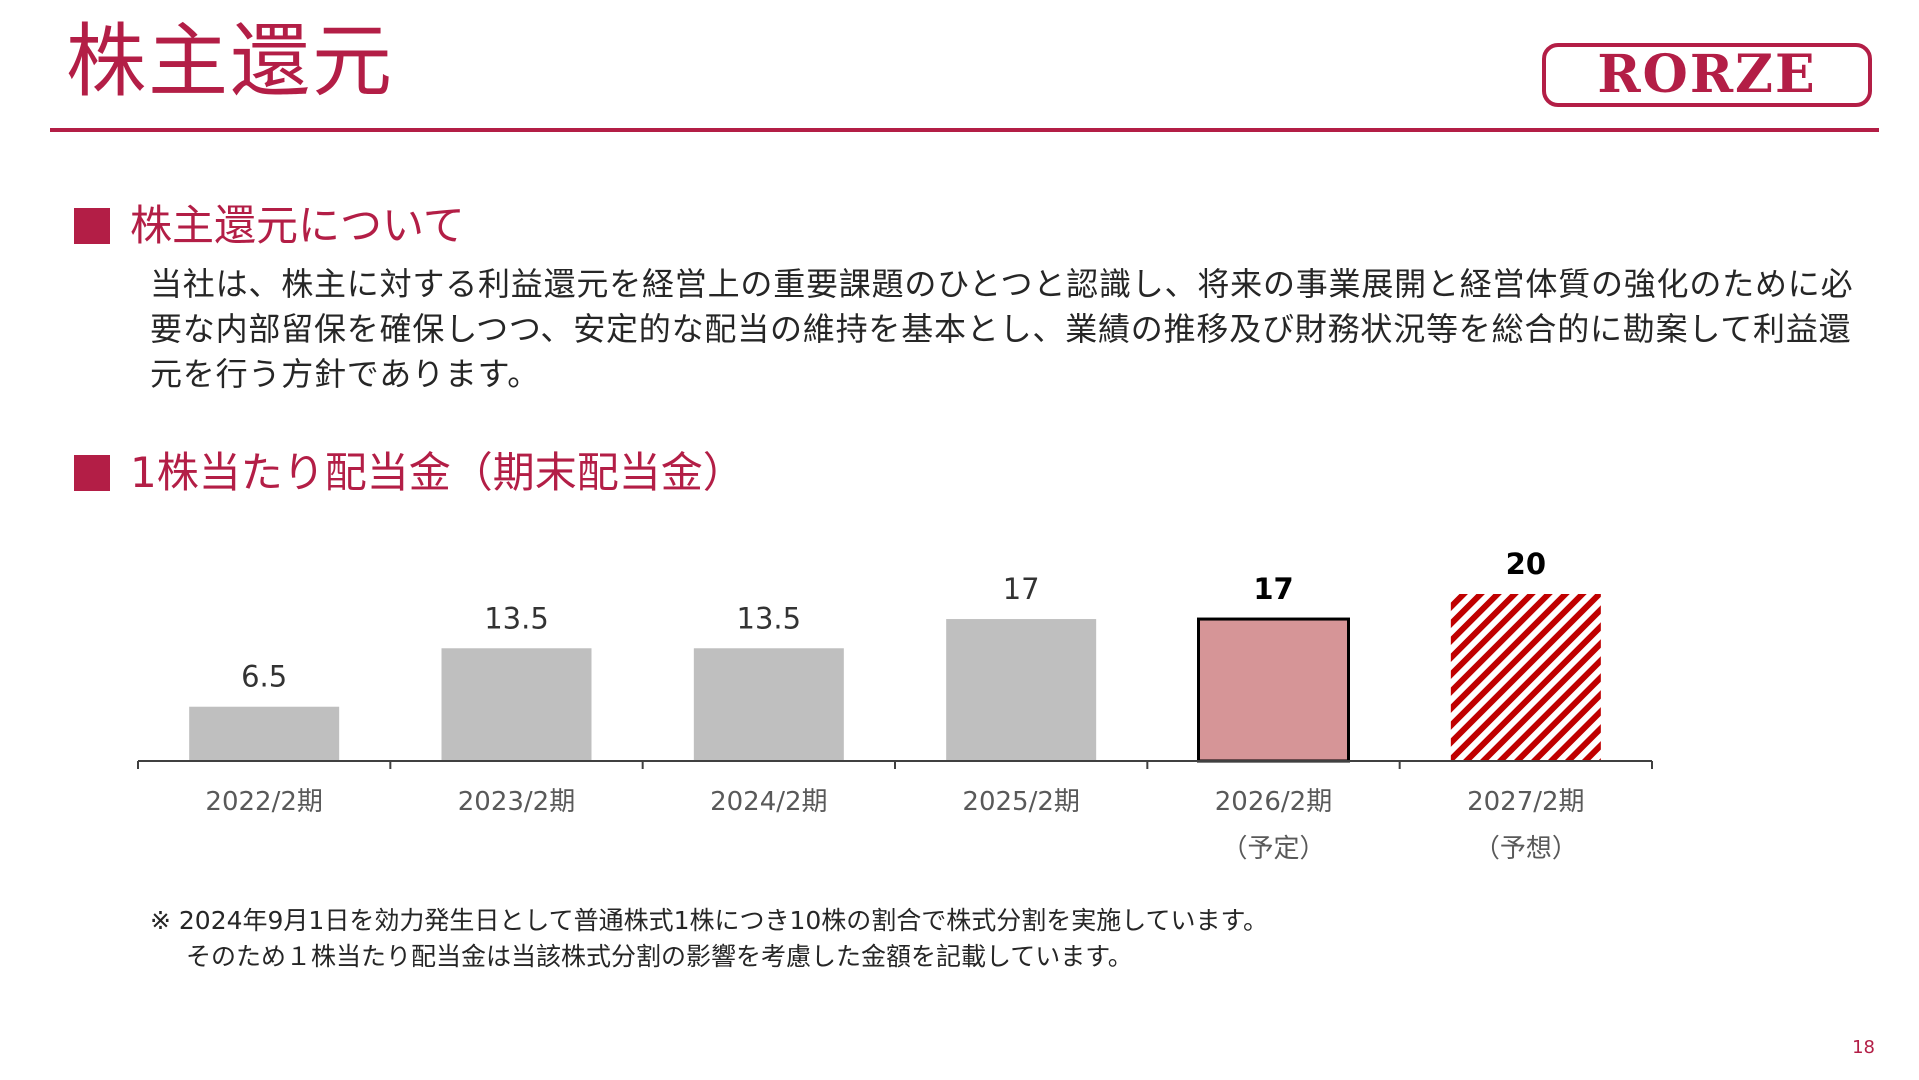 Image resolution: width=1919 pixels, height=1080 pixels. I want to click on section-heading-policy: 株主還元について, so click(269, 226).